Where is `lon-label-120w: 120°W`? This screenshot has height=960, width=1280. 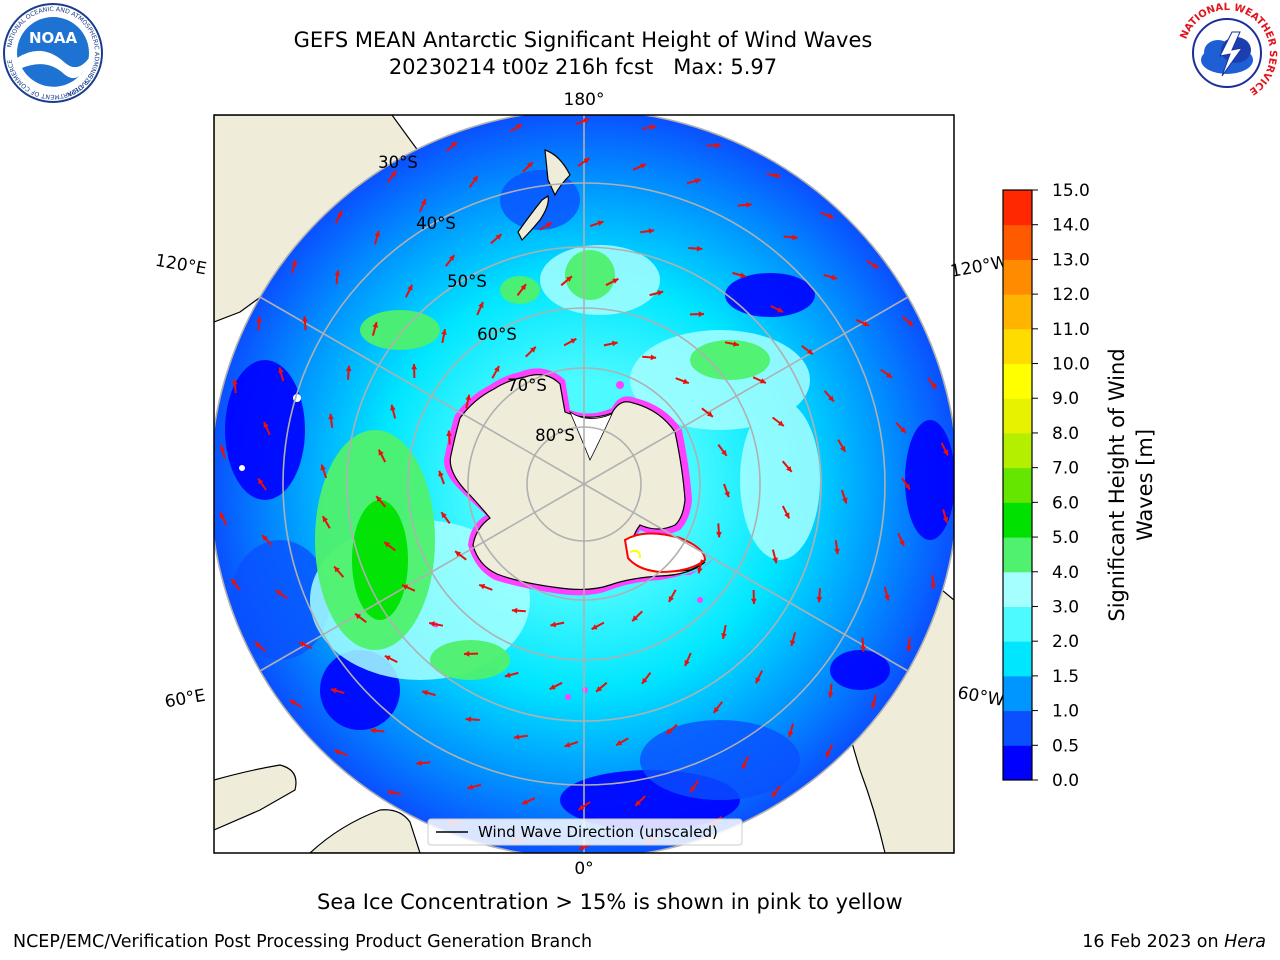 lon-label-120w: 120°W is located at coordinates (979, 267).